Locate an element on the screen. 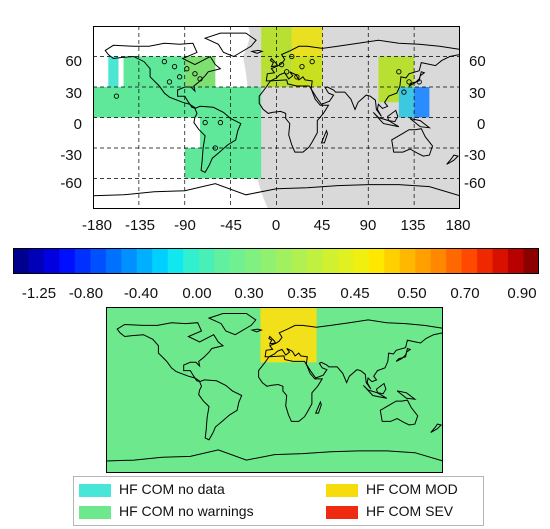  bottom-coast-eurasia is located at coordinates (353, 354).